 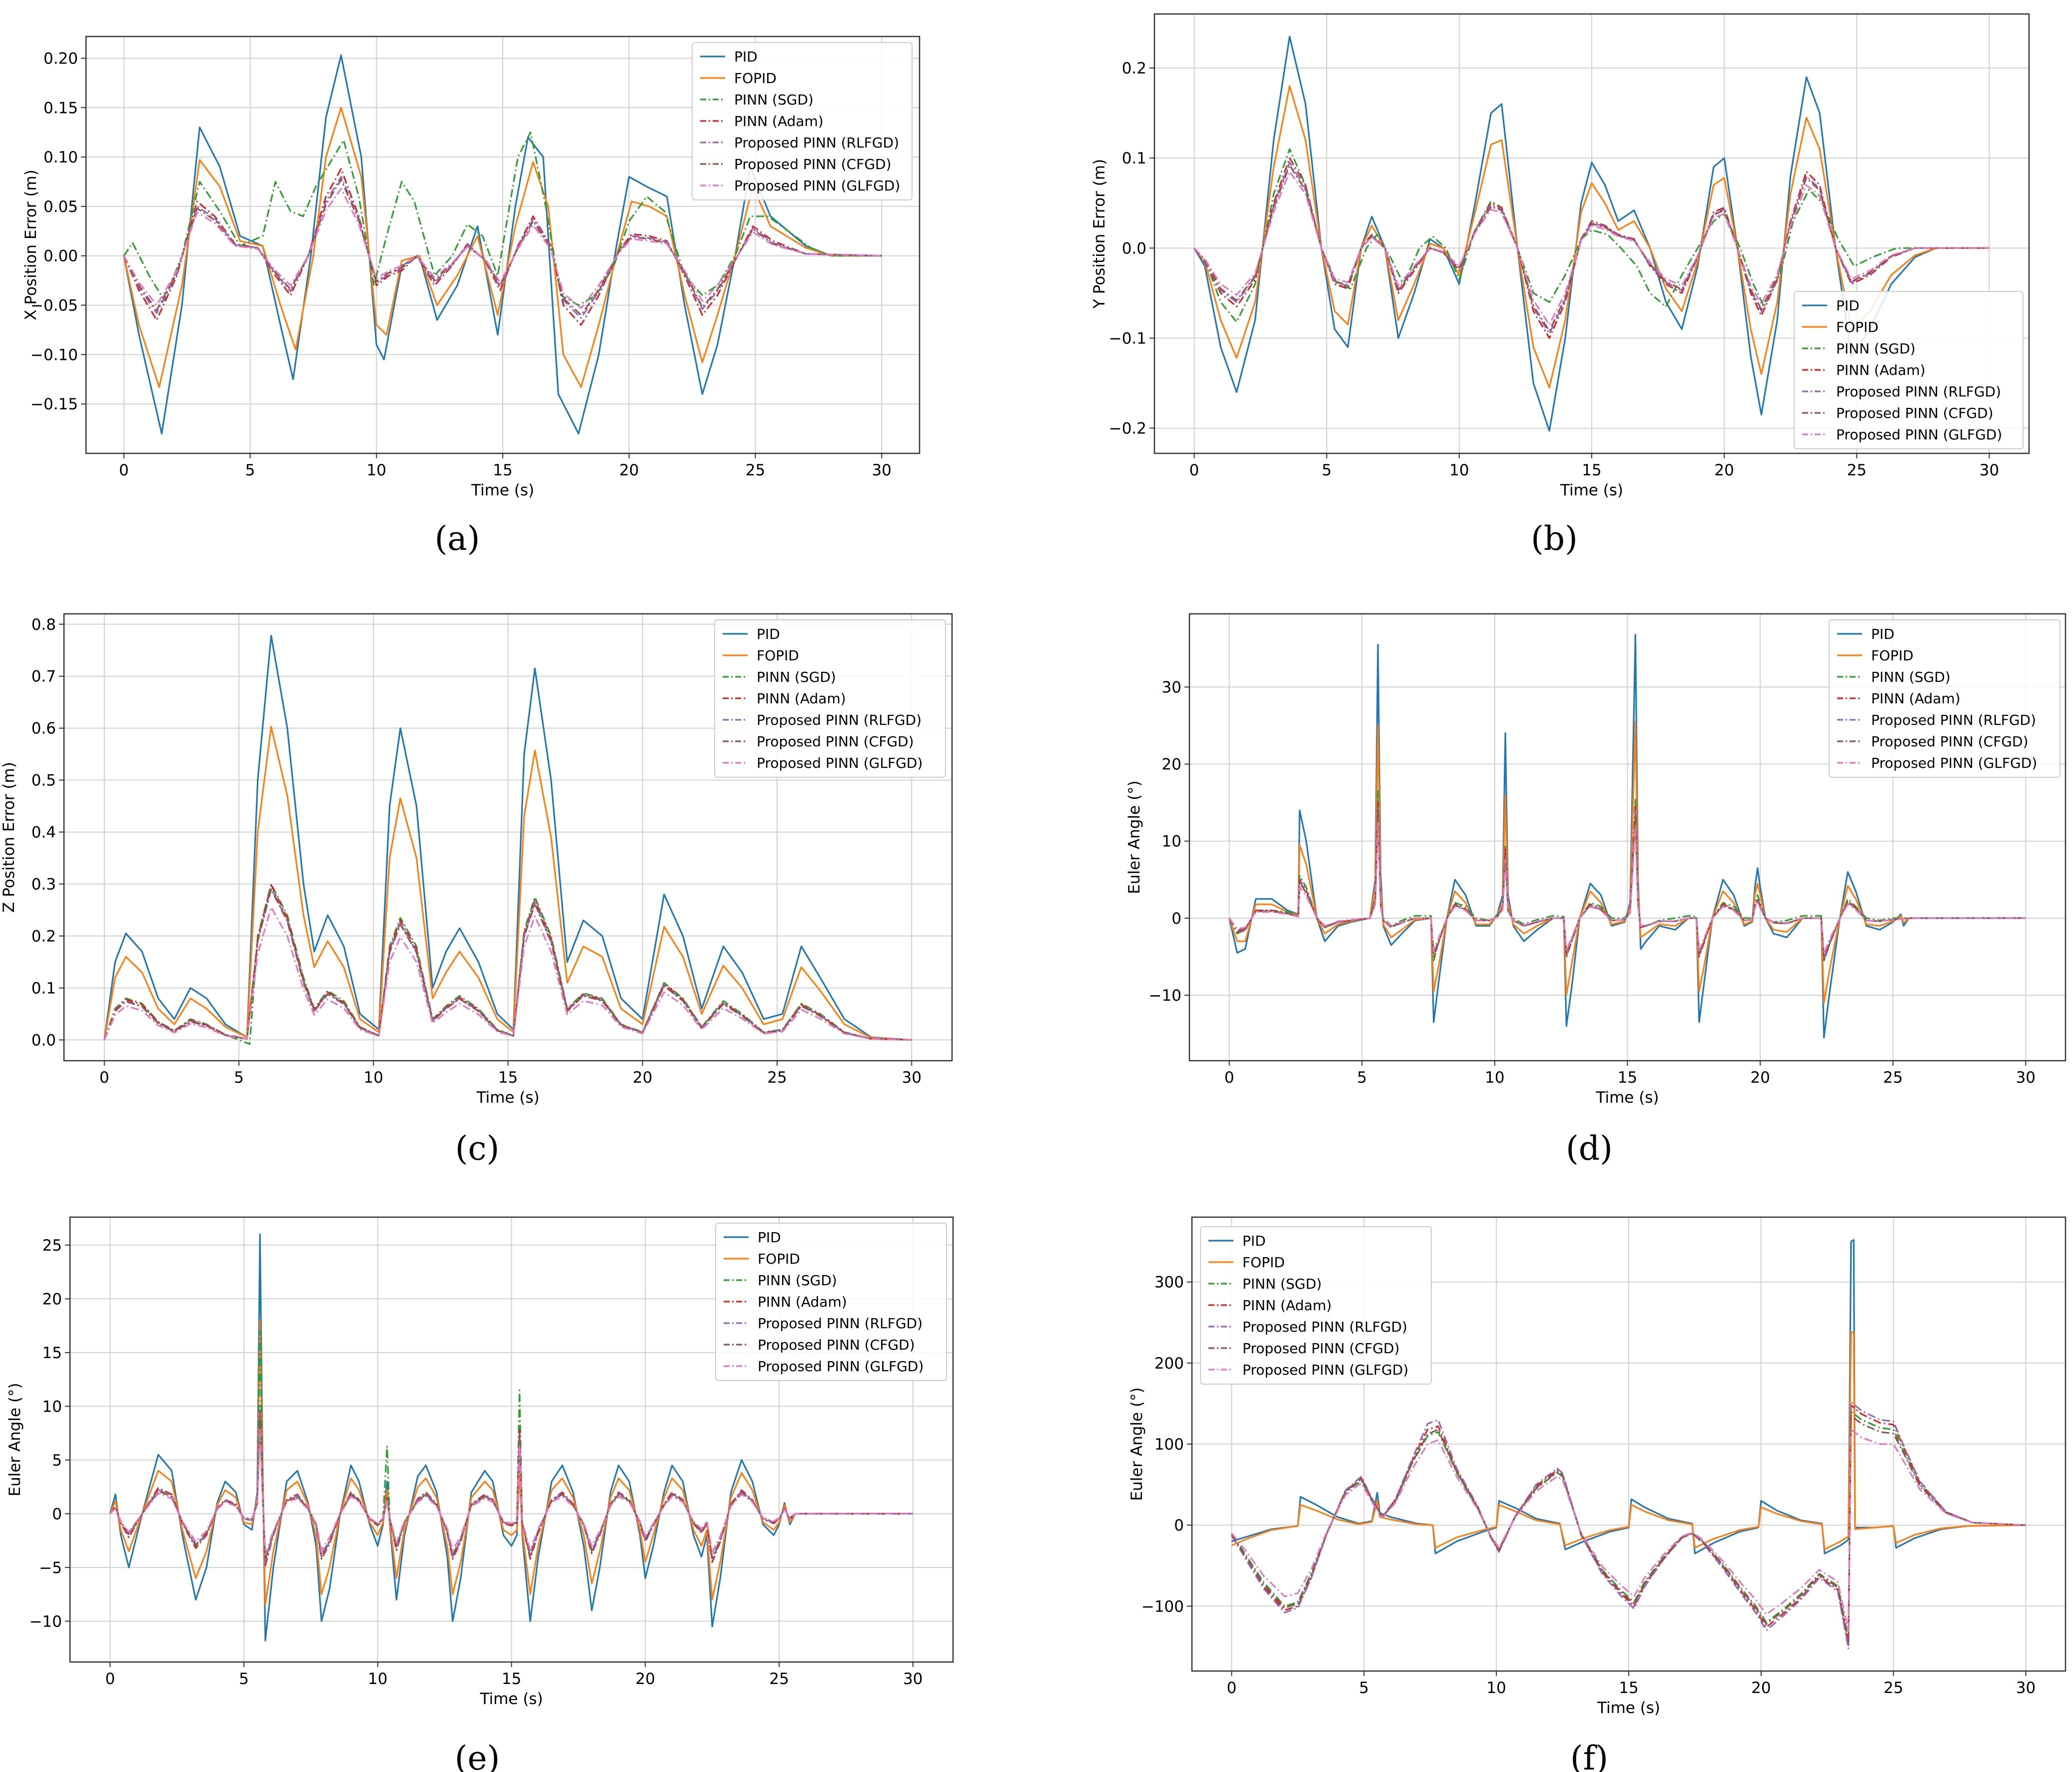 I want to click on series-line-pid, so click(x=507, y=838).